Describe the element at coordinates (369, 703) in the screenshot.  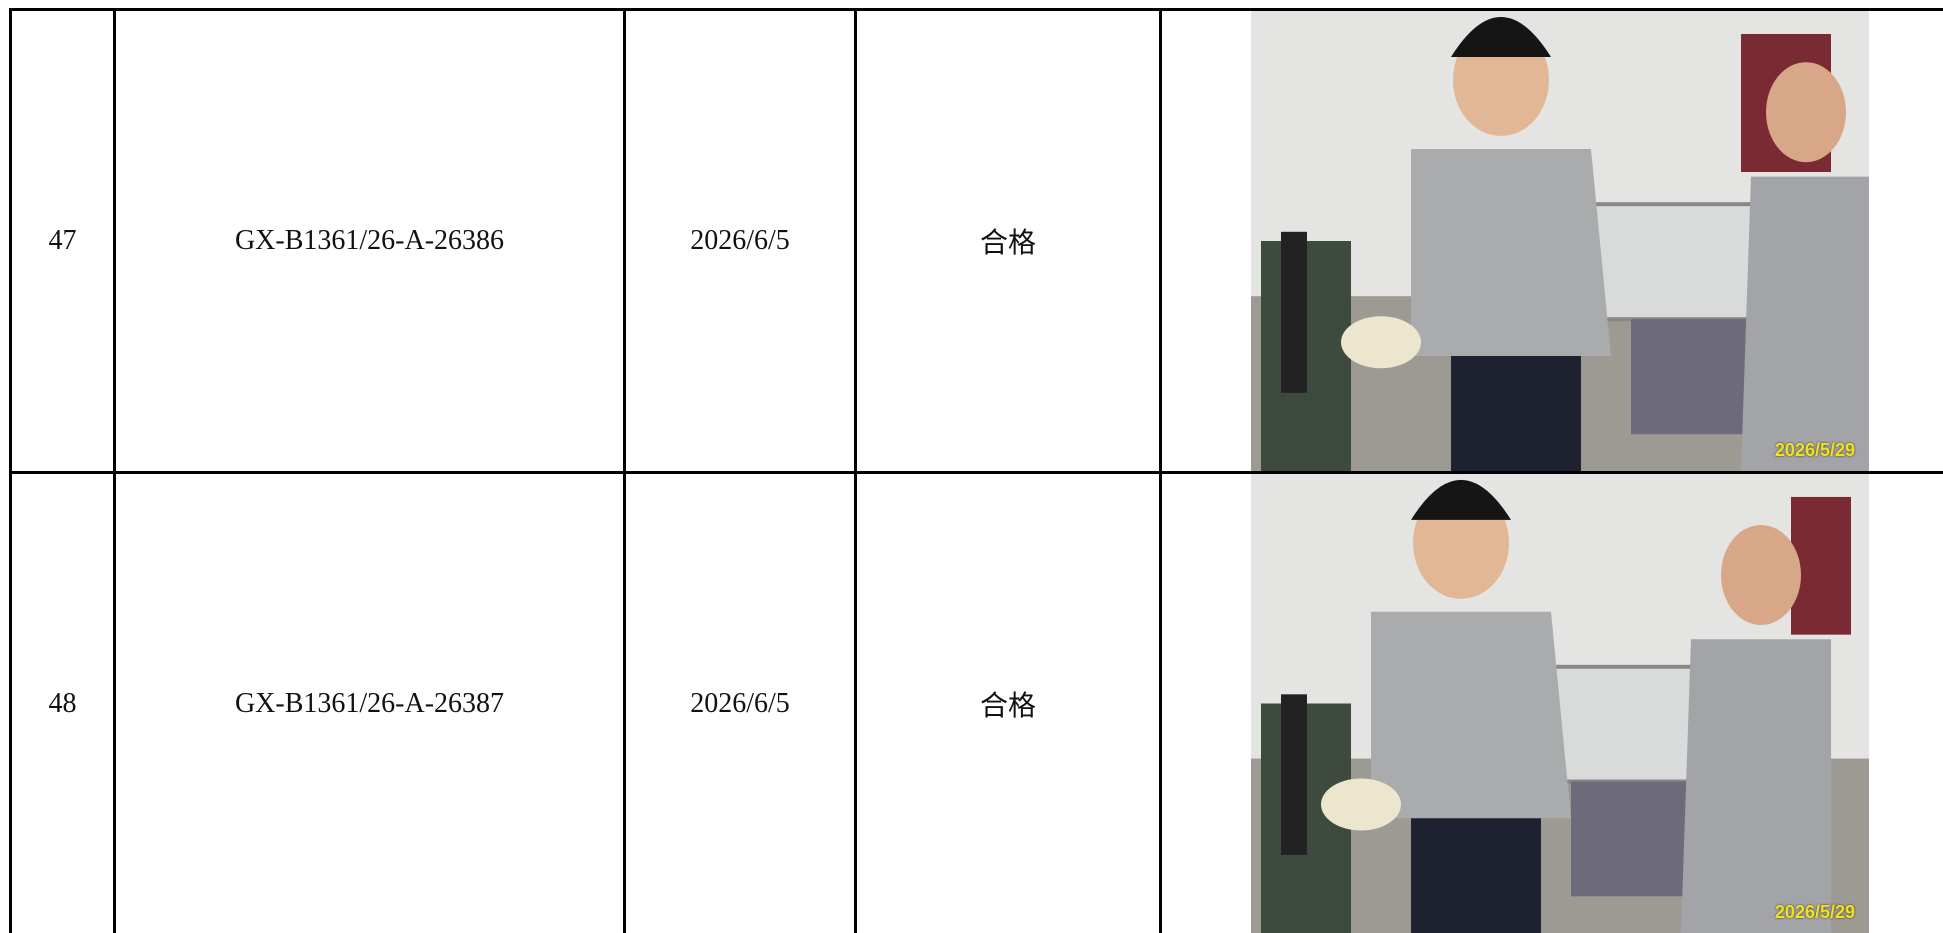
I see `code-cell: GX-B1361/26-A-26387` at that location.